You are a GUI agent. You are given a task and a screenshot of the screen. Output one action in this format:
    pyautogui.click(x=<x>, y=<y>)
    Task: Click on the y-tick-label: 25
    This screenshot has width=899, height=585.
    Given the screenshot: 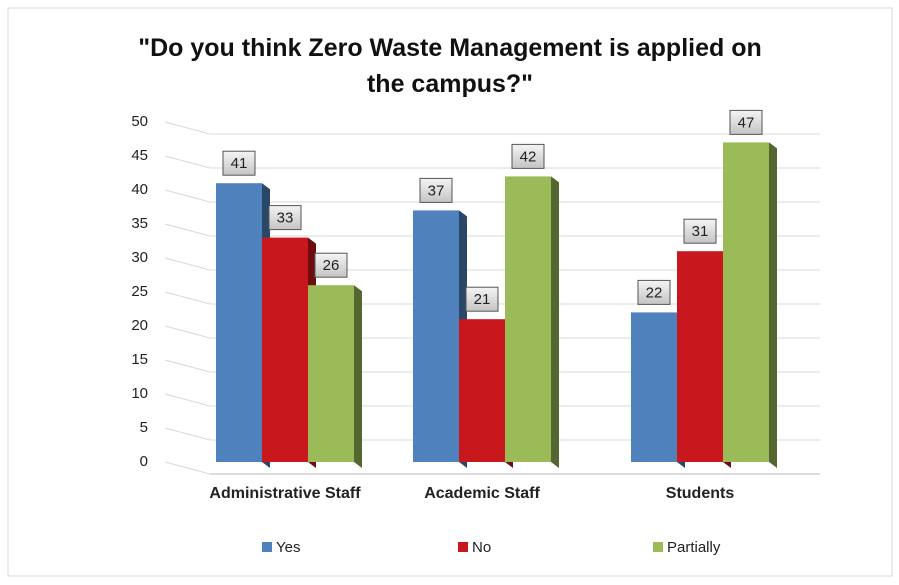 What is the action you would take?
    pyautogui.click(x=139, y=291)
    